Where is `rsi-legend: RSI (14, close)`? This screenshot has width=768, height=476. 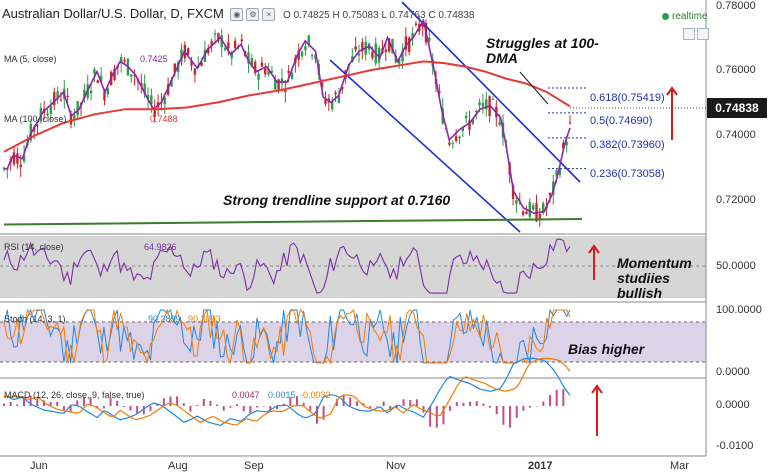 rsi-legend: RSI (14, close) is located at coordinates (34, 247).